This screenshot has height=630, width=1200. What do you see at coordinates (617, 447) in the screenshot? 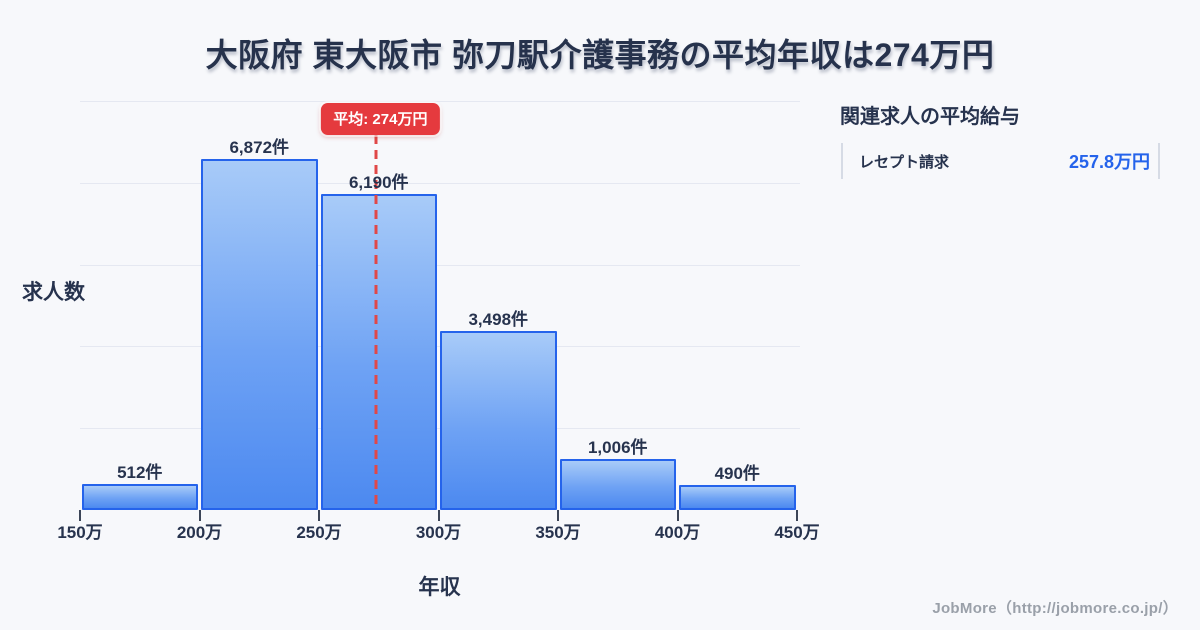
I see `bar-value-label: 1,006件` at bounding box center [617, 447].